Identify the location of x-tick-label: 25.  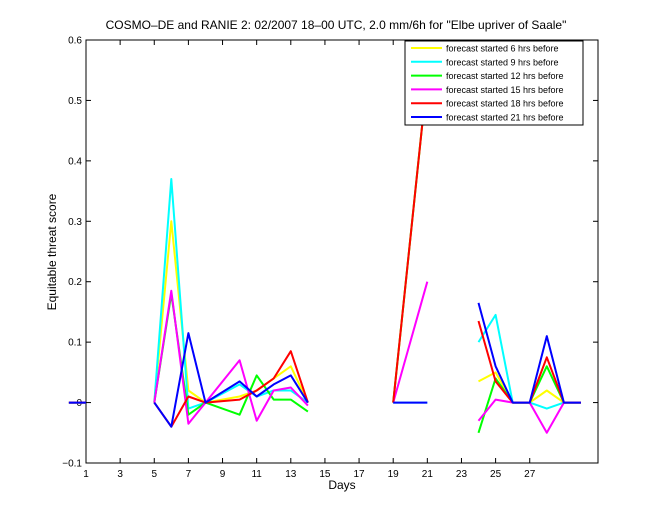
(496, 474).